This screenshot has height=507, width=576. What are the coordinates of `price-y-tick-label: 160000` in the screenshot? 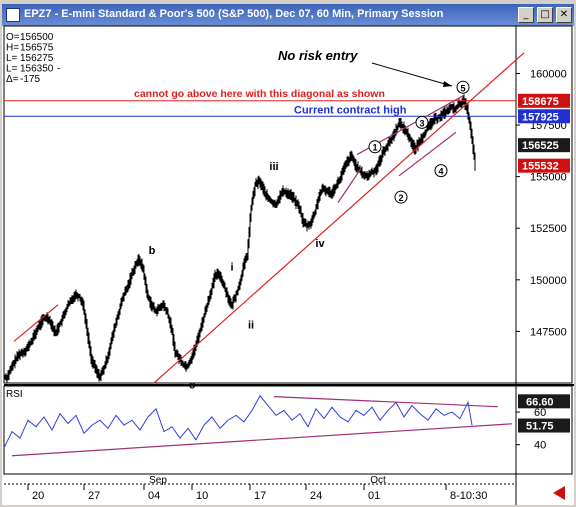 It's located at (548, 74).